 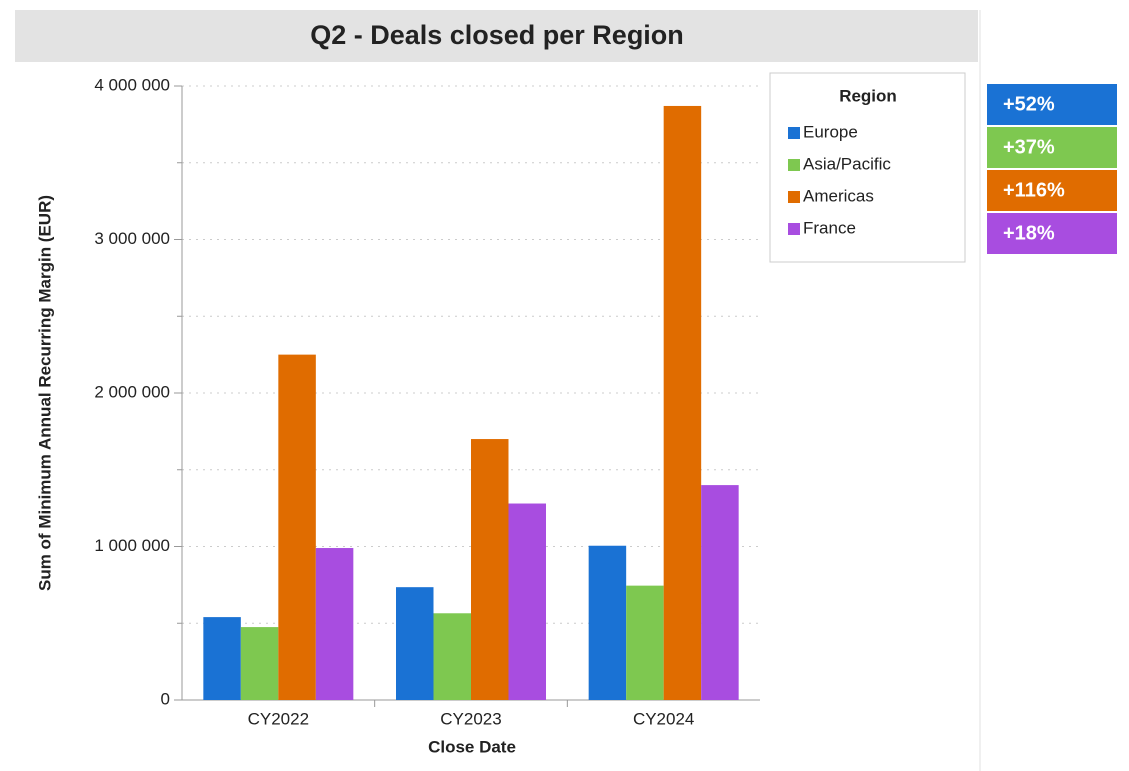 What do you see at coordinates (830, 131) in the screenshot?
I see `legend-label: Europe` at bounding box center [830, 131].